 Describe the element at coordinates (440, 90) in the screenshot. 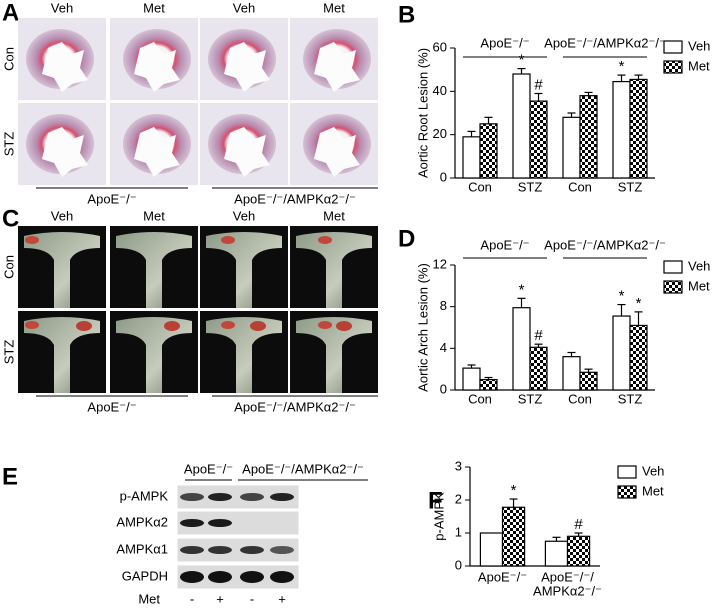

I see `y-tick-label: 40` at that location.